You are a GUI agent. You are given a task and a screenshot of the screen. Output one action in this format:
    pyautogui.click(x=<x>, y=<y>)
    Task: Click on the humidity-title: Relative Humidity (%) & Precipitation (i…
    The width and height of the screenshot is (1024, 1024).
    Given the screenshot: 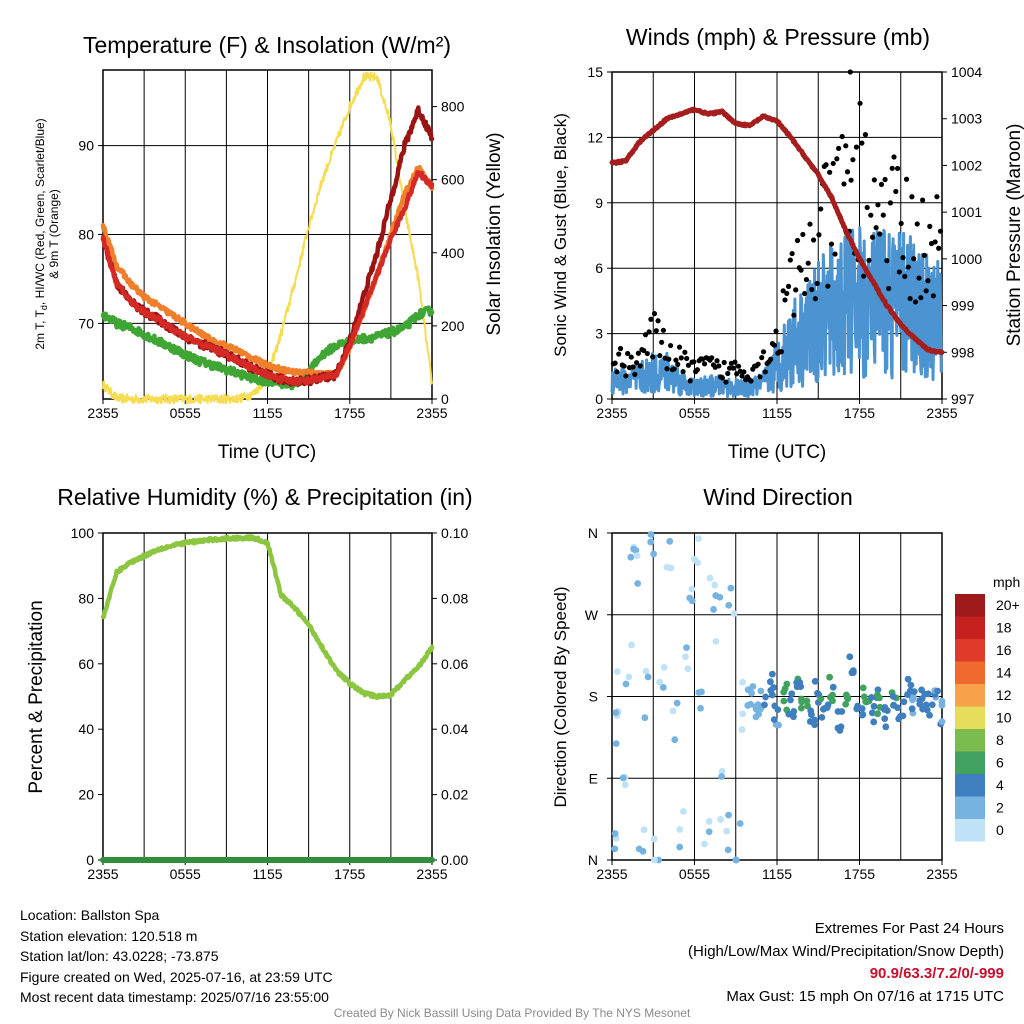 What is the action you would take?
    pyautogui.click(x=264, y=497)
    